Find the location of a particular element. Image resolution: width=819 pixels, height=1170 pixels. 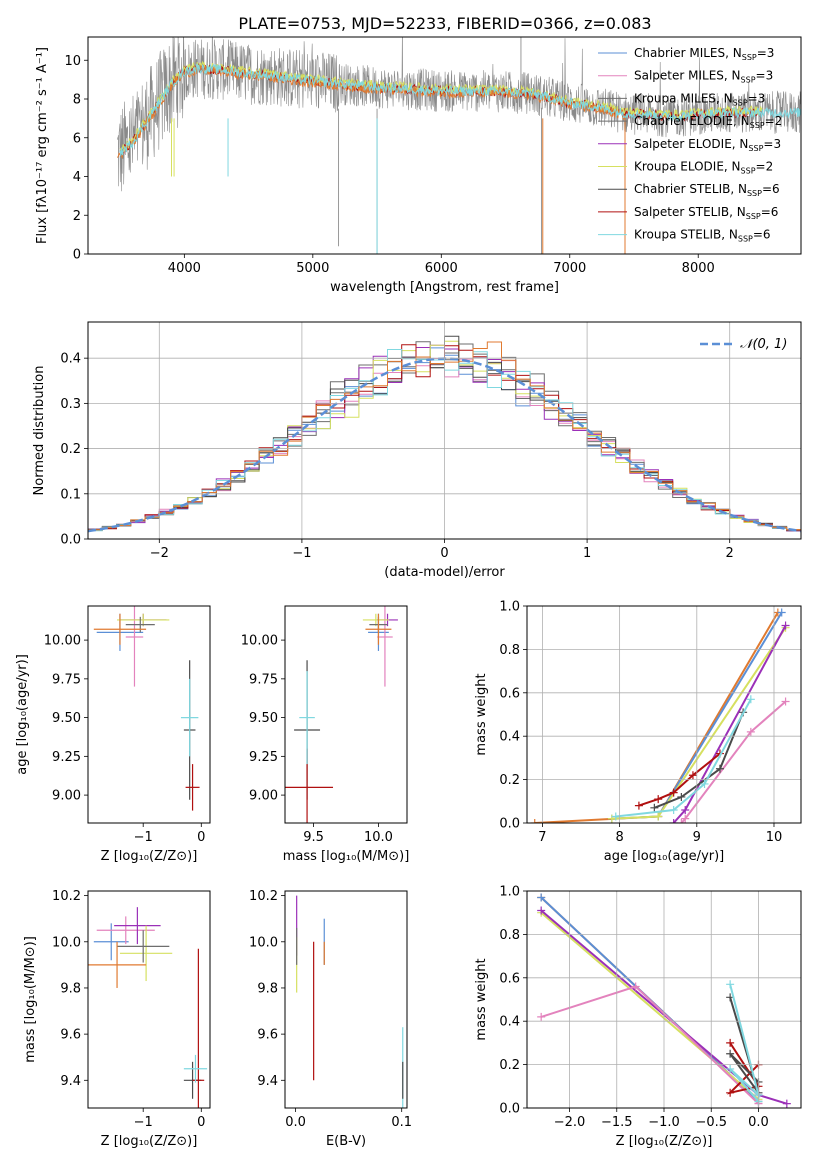

legend-label: Salpeter ELODIE, NSSP=3 is located at coordinates (707, 145).